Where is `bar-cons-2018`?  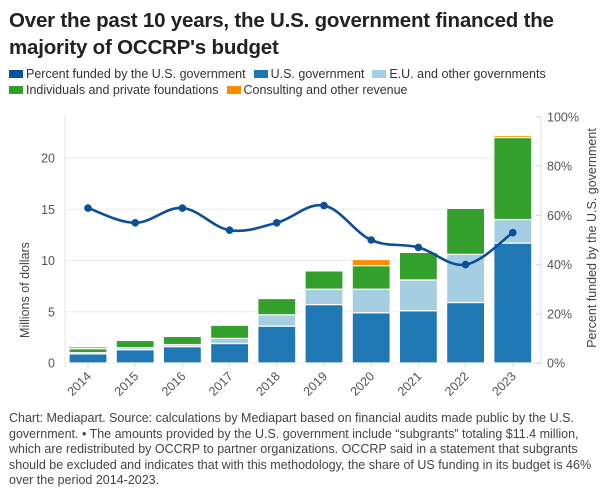 bar-cons-2018 is located at coordinates (277, 298).